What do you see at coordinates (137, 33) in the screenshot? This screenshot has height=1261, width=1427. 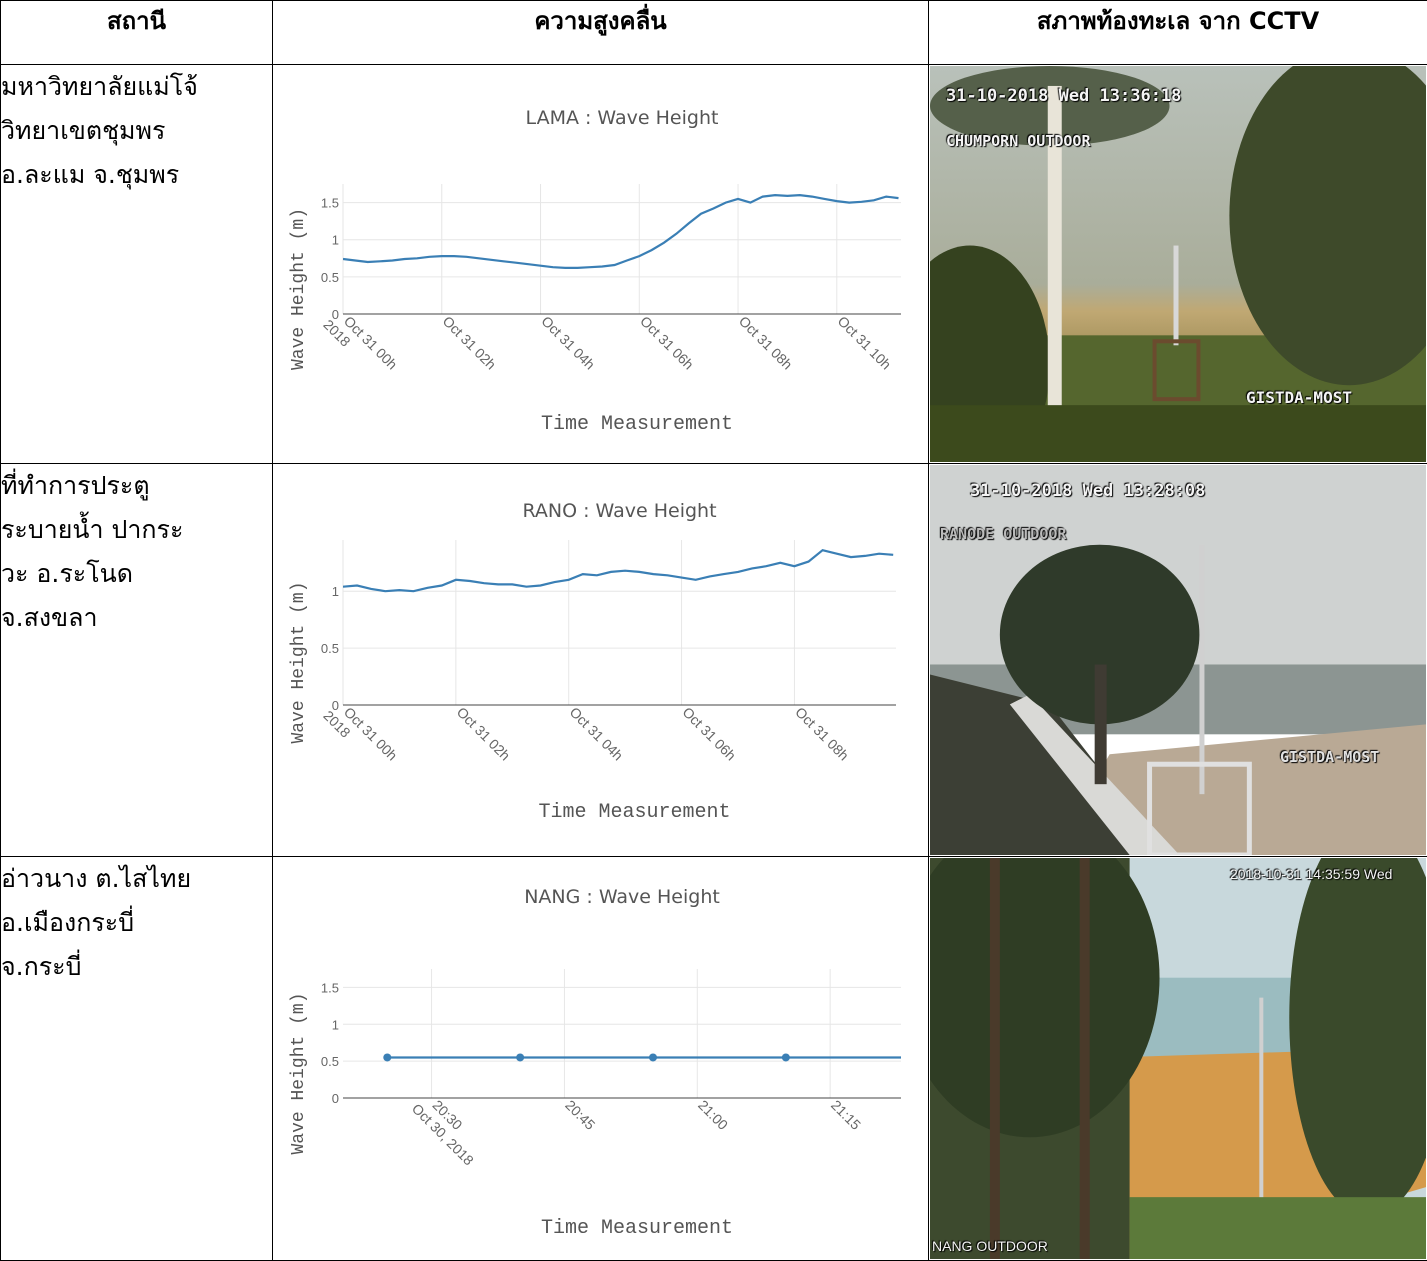 I see `header-station: สถานี` at bounding box center [137, 33].